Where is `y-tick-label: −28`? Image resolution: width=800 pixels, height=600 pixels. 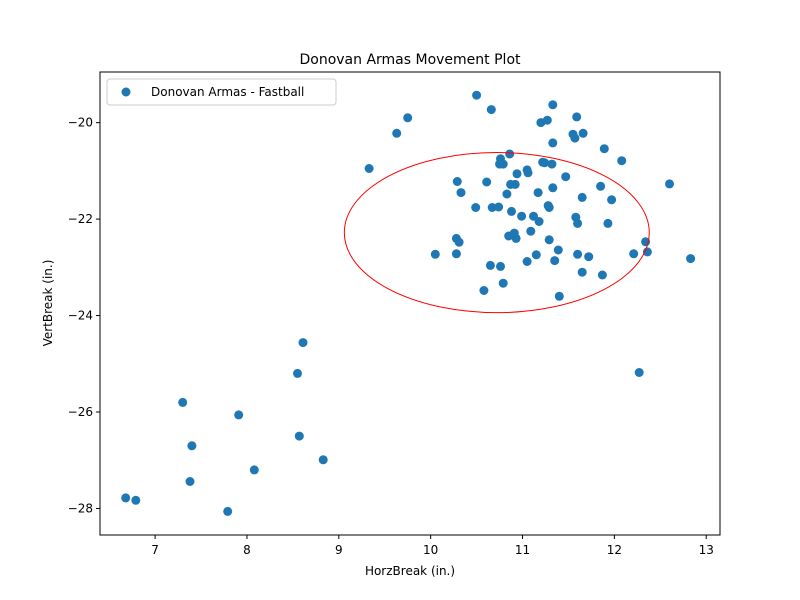 y-tick-label: −28 is located at coordinates (80, 508).